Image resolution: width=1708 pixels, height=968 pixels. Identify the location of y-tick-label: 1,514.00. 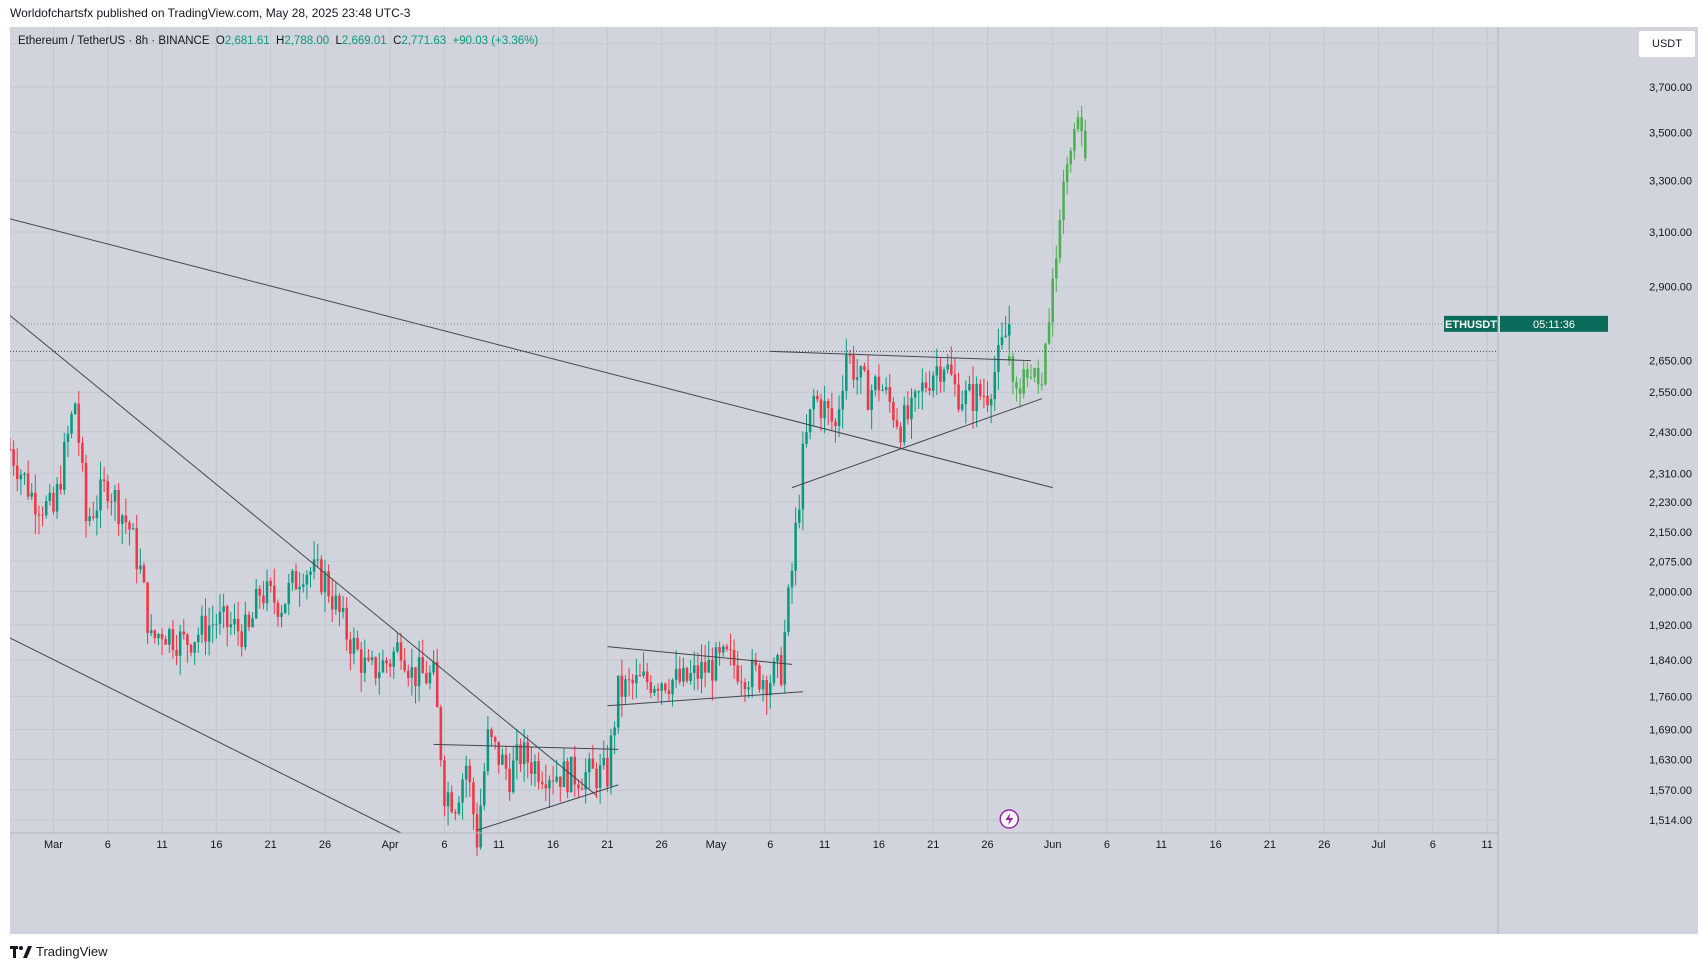
(1670, 821).